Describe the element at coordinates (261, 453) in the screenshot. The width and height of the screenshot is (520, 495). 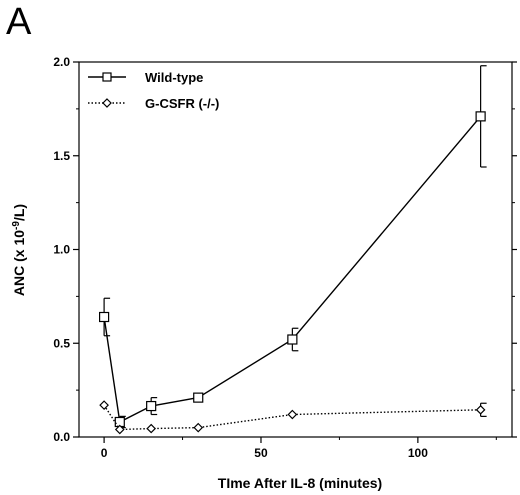
I see `x-tick-label: 50` at that location.